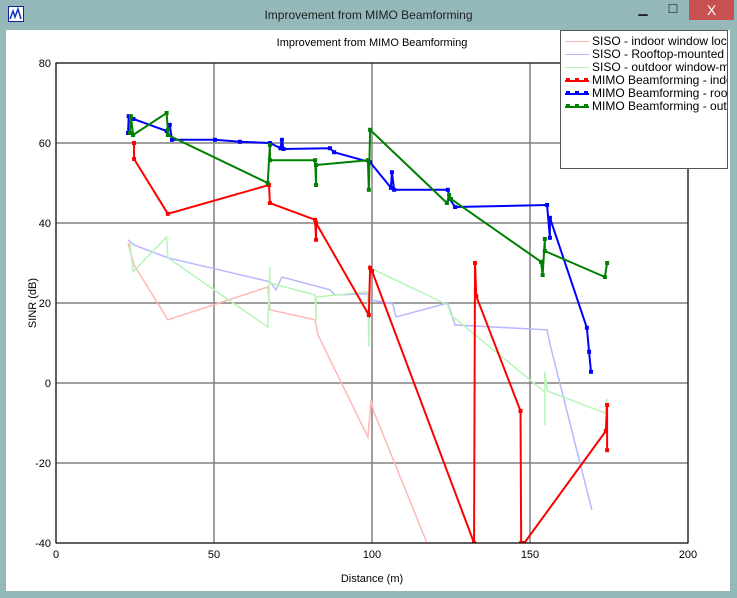 The height and width of the screenshot is (598, 737). I want to click on legend-label: MIMO Beamforming - rooftop-mounted, so click(660, 93).